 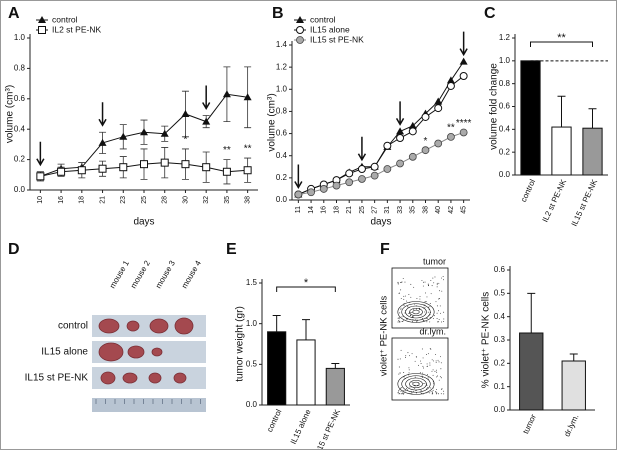 What do you see at coordinates (277, 368) in the screenshot?
I see `bar` at bounding box center [277, 368].